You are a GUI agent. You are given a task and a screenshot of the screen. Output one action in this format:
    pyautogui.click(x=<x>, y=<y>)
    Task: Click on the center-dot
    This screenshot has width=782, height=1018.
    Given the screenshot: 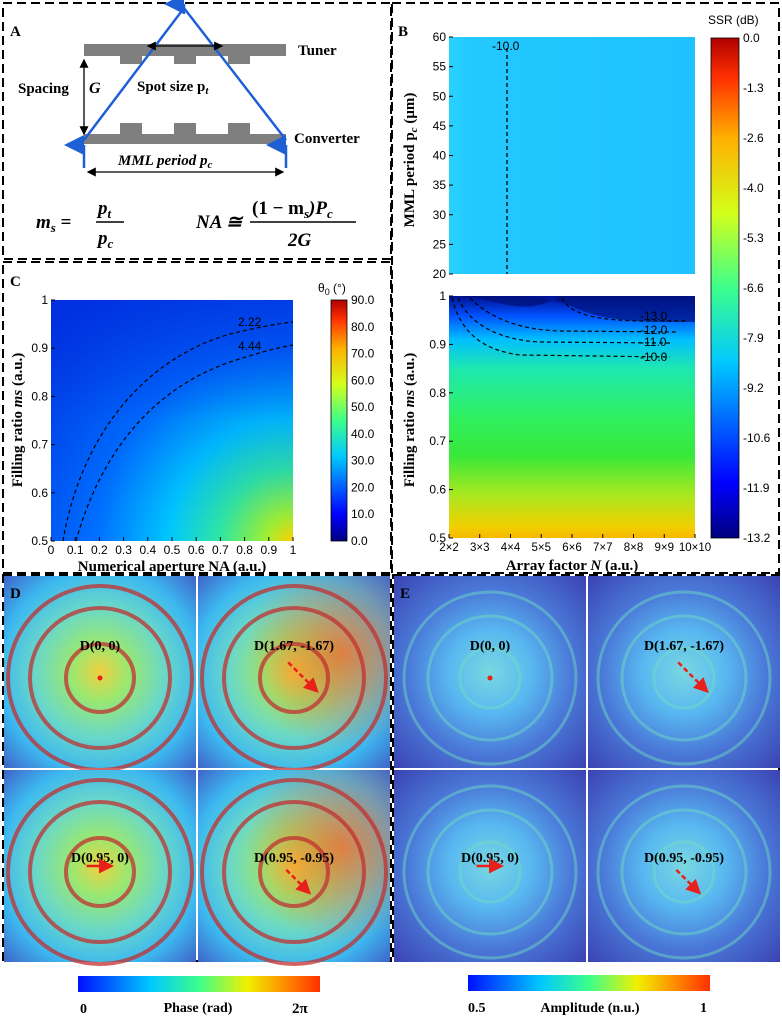 What is the action you would take?
    pyautogui.click(x=100, y=678)
    